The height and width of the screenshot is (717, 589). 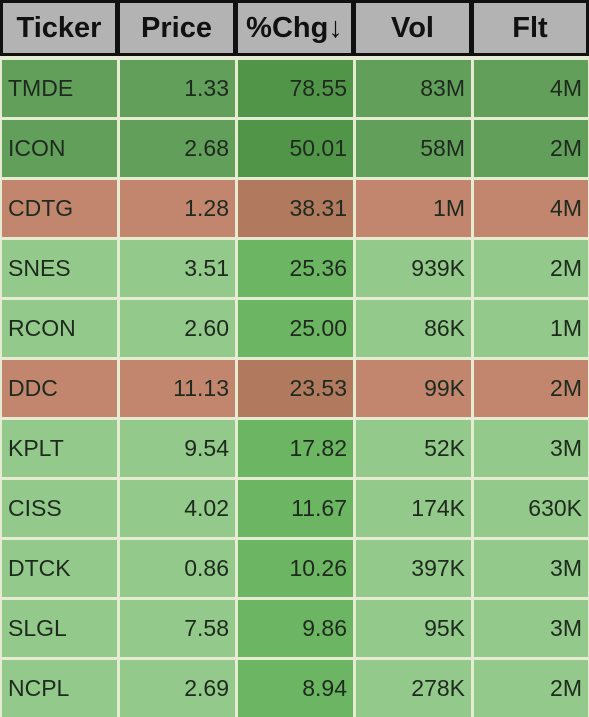 What do you see at coordinates (294, 28) in the screenshot?
I see `column-header: %Chg↓` at bounding box center [294, 28].